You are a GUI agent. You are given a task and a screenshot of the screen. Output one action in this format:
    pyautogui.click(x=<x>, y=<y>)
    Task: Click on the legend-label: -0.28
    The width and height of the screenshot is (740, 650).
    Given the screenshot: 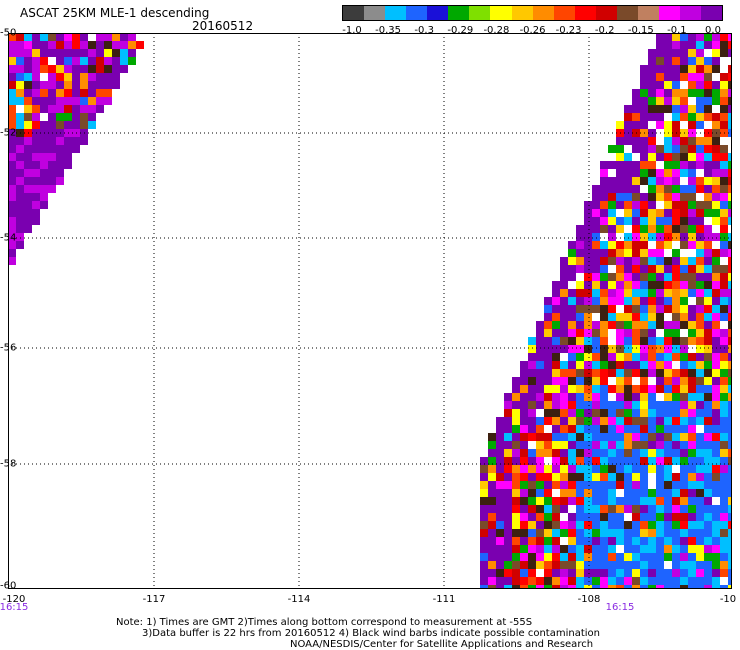 What is the action you would take?
    pyautogui.click(x=496, y=30)
    